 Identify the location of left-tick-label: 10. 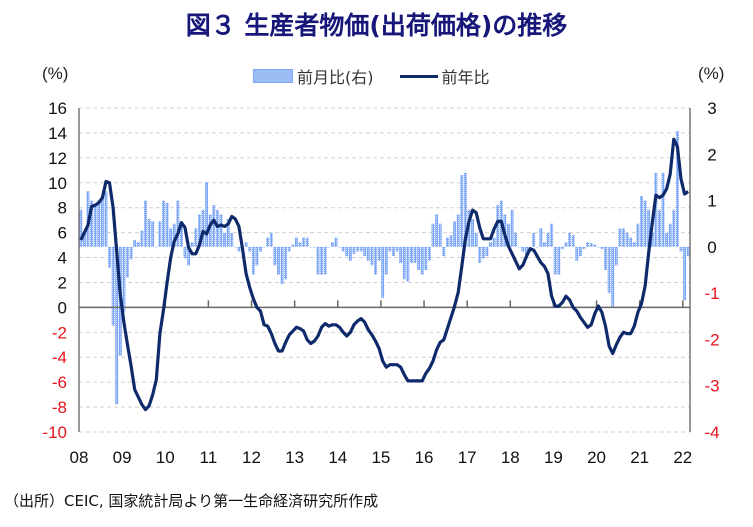
(57, 183).